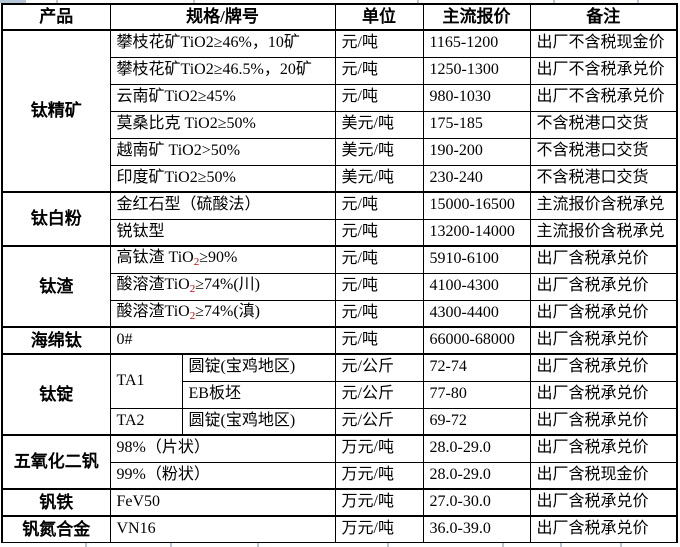  Describe the element at coordinates (146, 381) in the screenshot. I see `grade-cell: TA1` at that location.